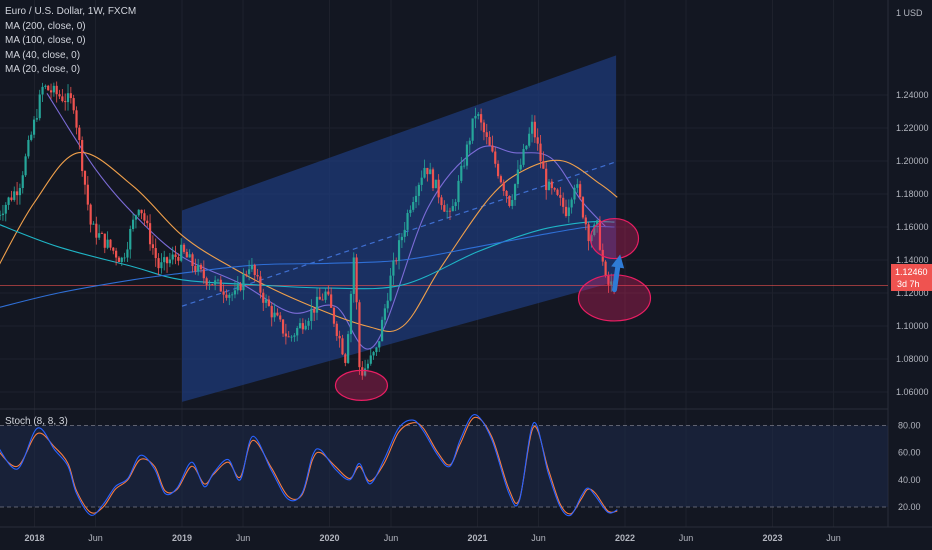 The image size is (932, 550). What do you see at coordinates (45, 26) in the screenshot?
I see `legend-ma200: MA (200, close, 0)` at bounding box center [45, 26].